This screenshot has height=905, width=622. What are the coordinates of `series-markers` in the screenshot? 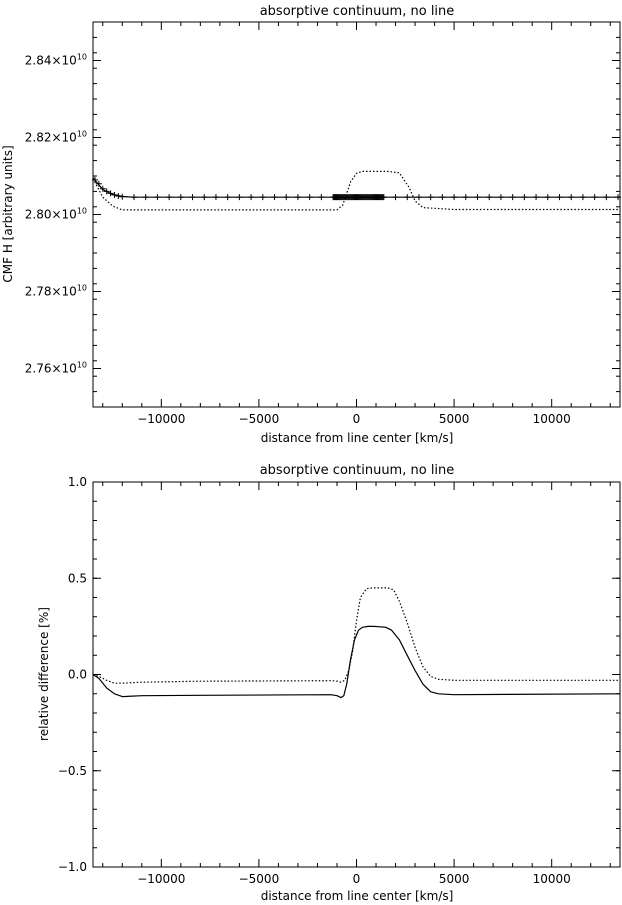 It's located at (356, 188).